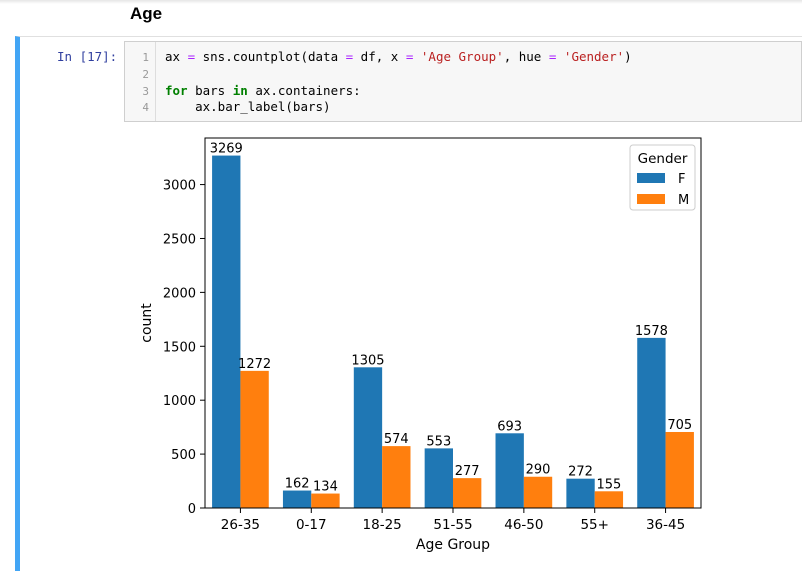 Image resolution: width=802 pixels, height=571 pixels. What do you see at coordinates (509, 426) in the screenshot?
I see `bar-label: 693` at bounding box center [509, 426].